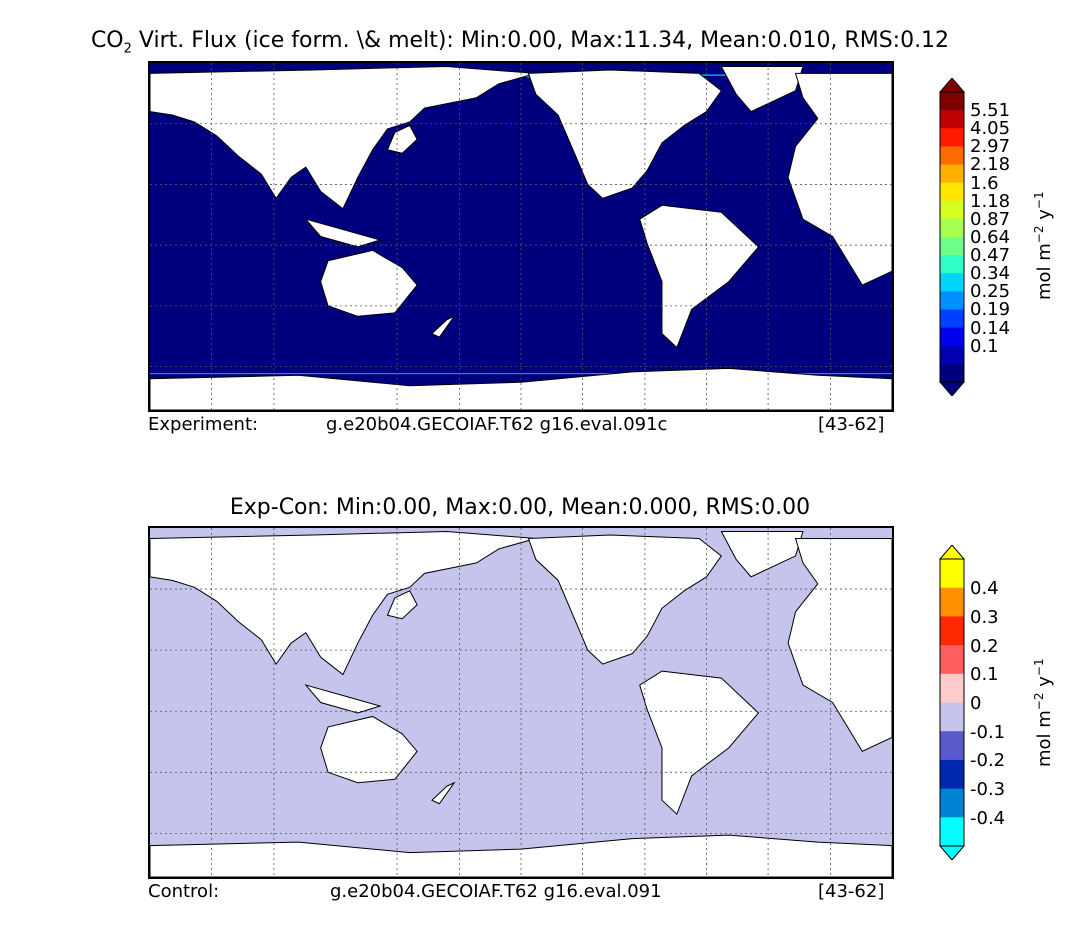 This screenshot has width=1086, height=932. What do you see at coordinates (990, 165) in the screenshot?
I see `colorbar-tick-label: 2.18` at bounding box center [990, 165].